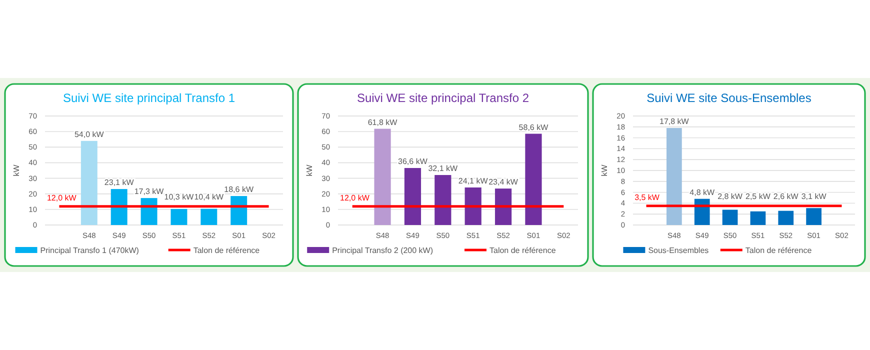  Describe the element at coordinates (90, 250) in the screenshot. I see `legend-label: Principal Transfo 1 (470kW)` at that location.